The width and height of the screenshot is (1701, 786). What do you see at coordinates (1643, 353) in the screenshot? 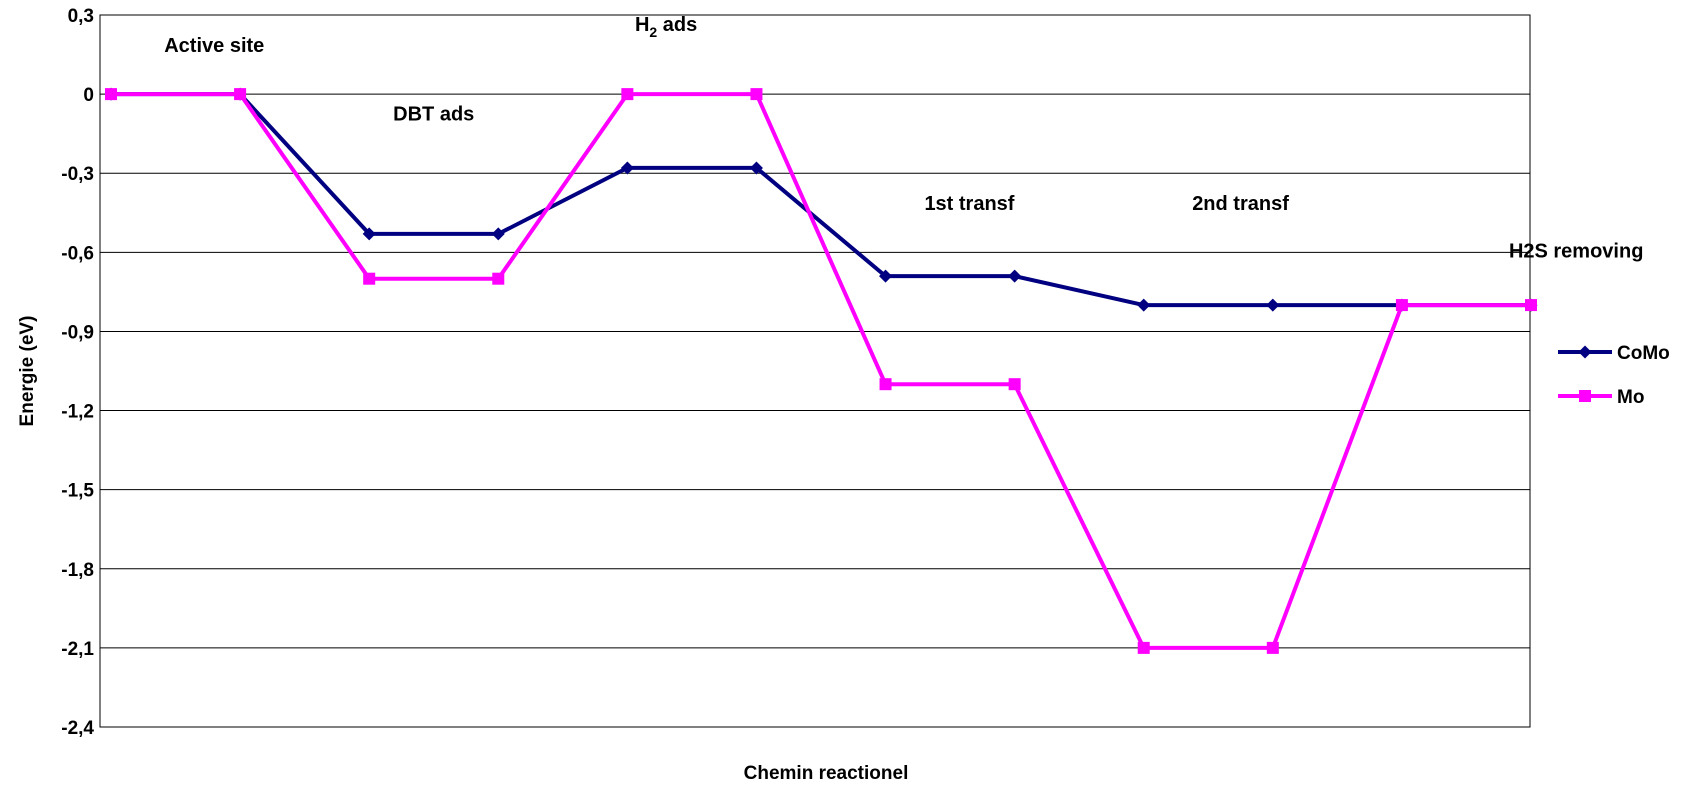
I see `legend-label: CoMo` at bounding box center [1643, 353].